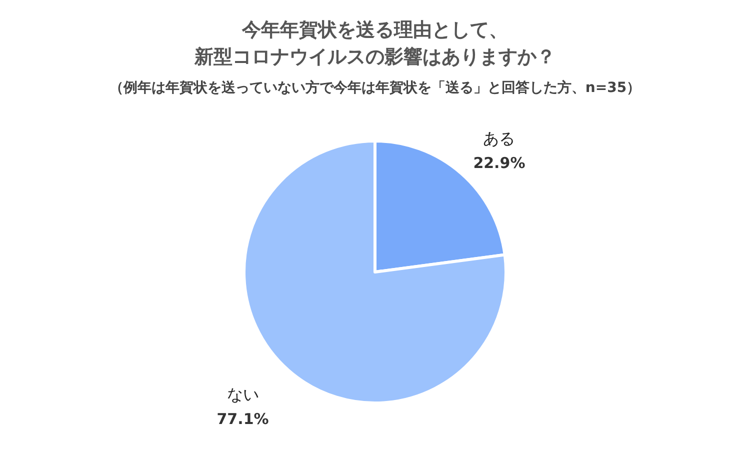 The height and width of the screenshot is (450, 750). I want to click on data-label: 77.1%, so click(242, 419).